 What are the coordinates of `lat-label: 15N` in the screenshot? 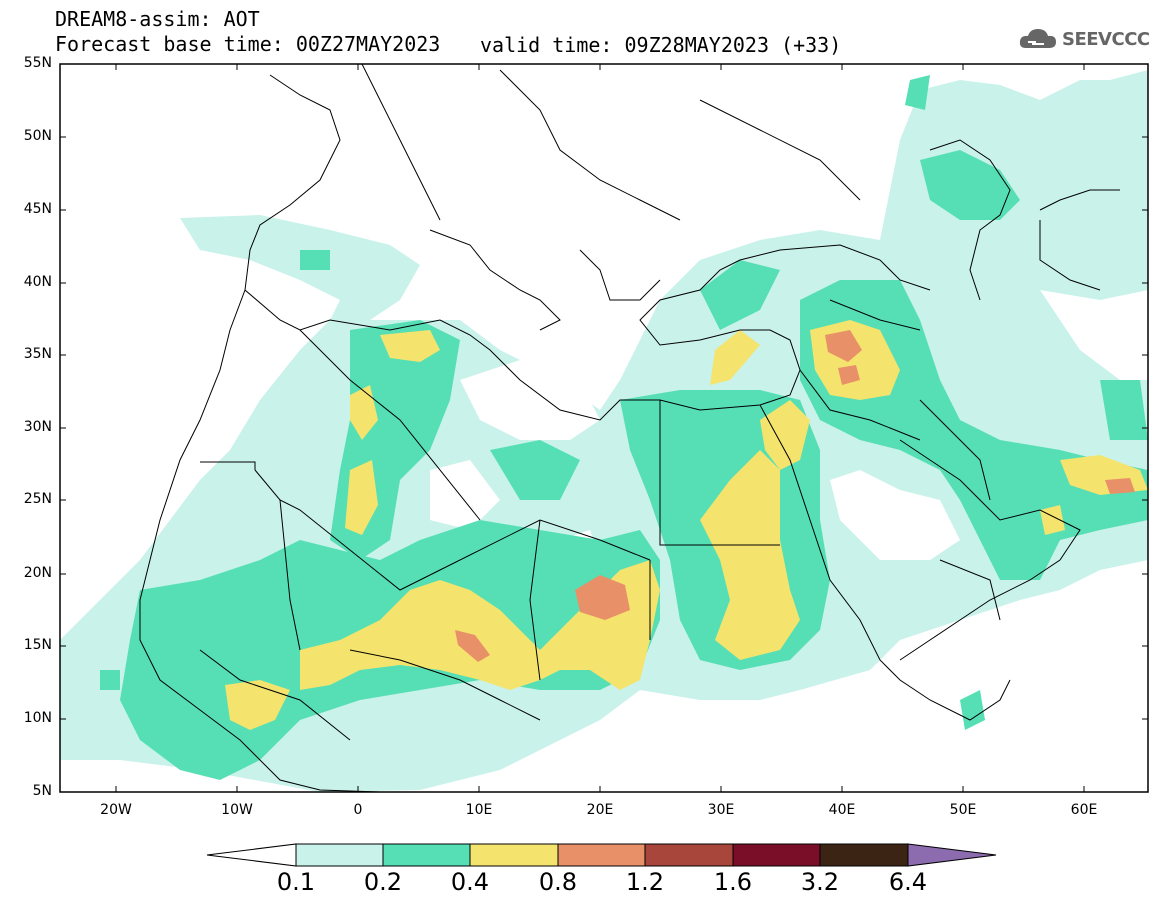 It's located at (37, 645).